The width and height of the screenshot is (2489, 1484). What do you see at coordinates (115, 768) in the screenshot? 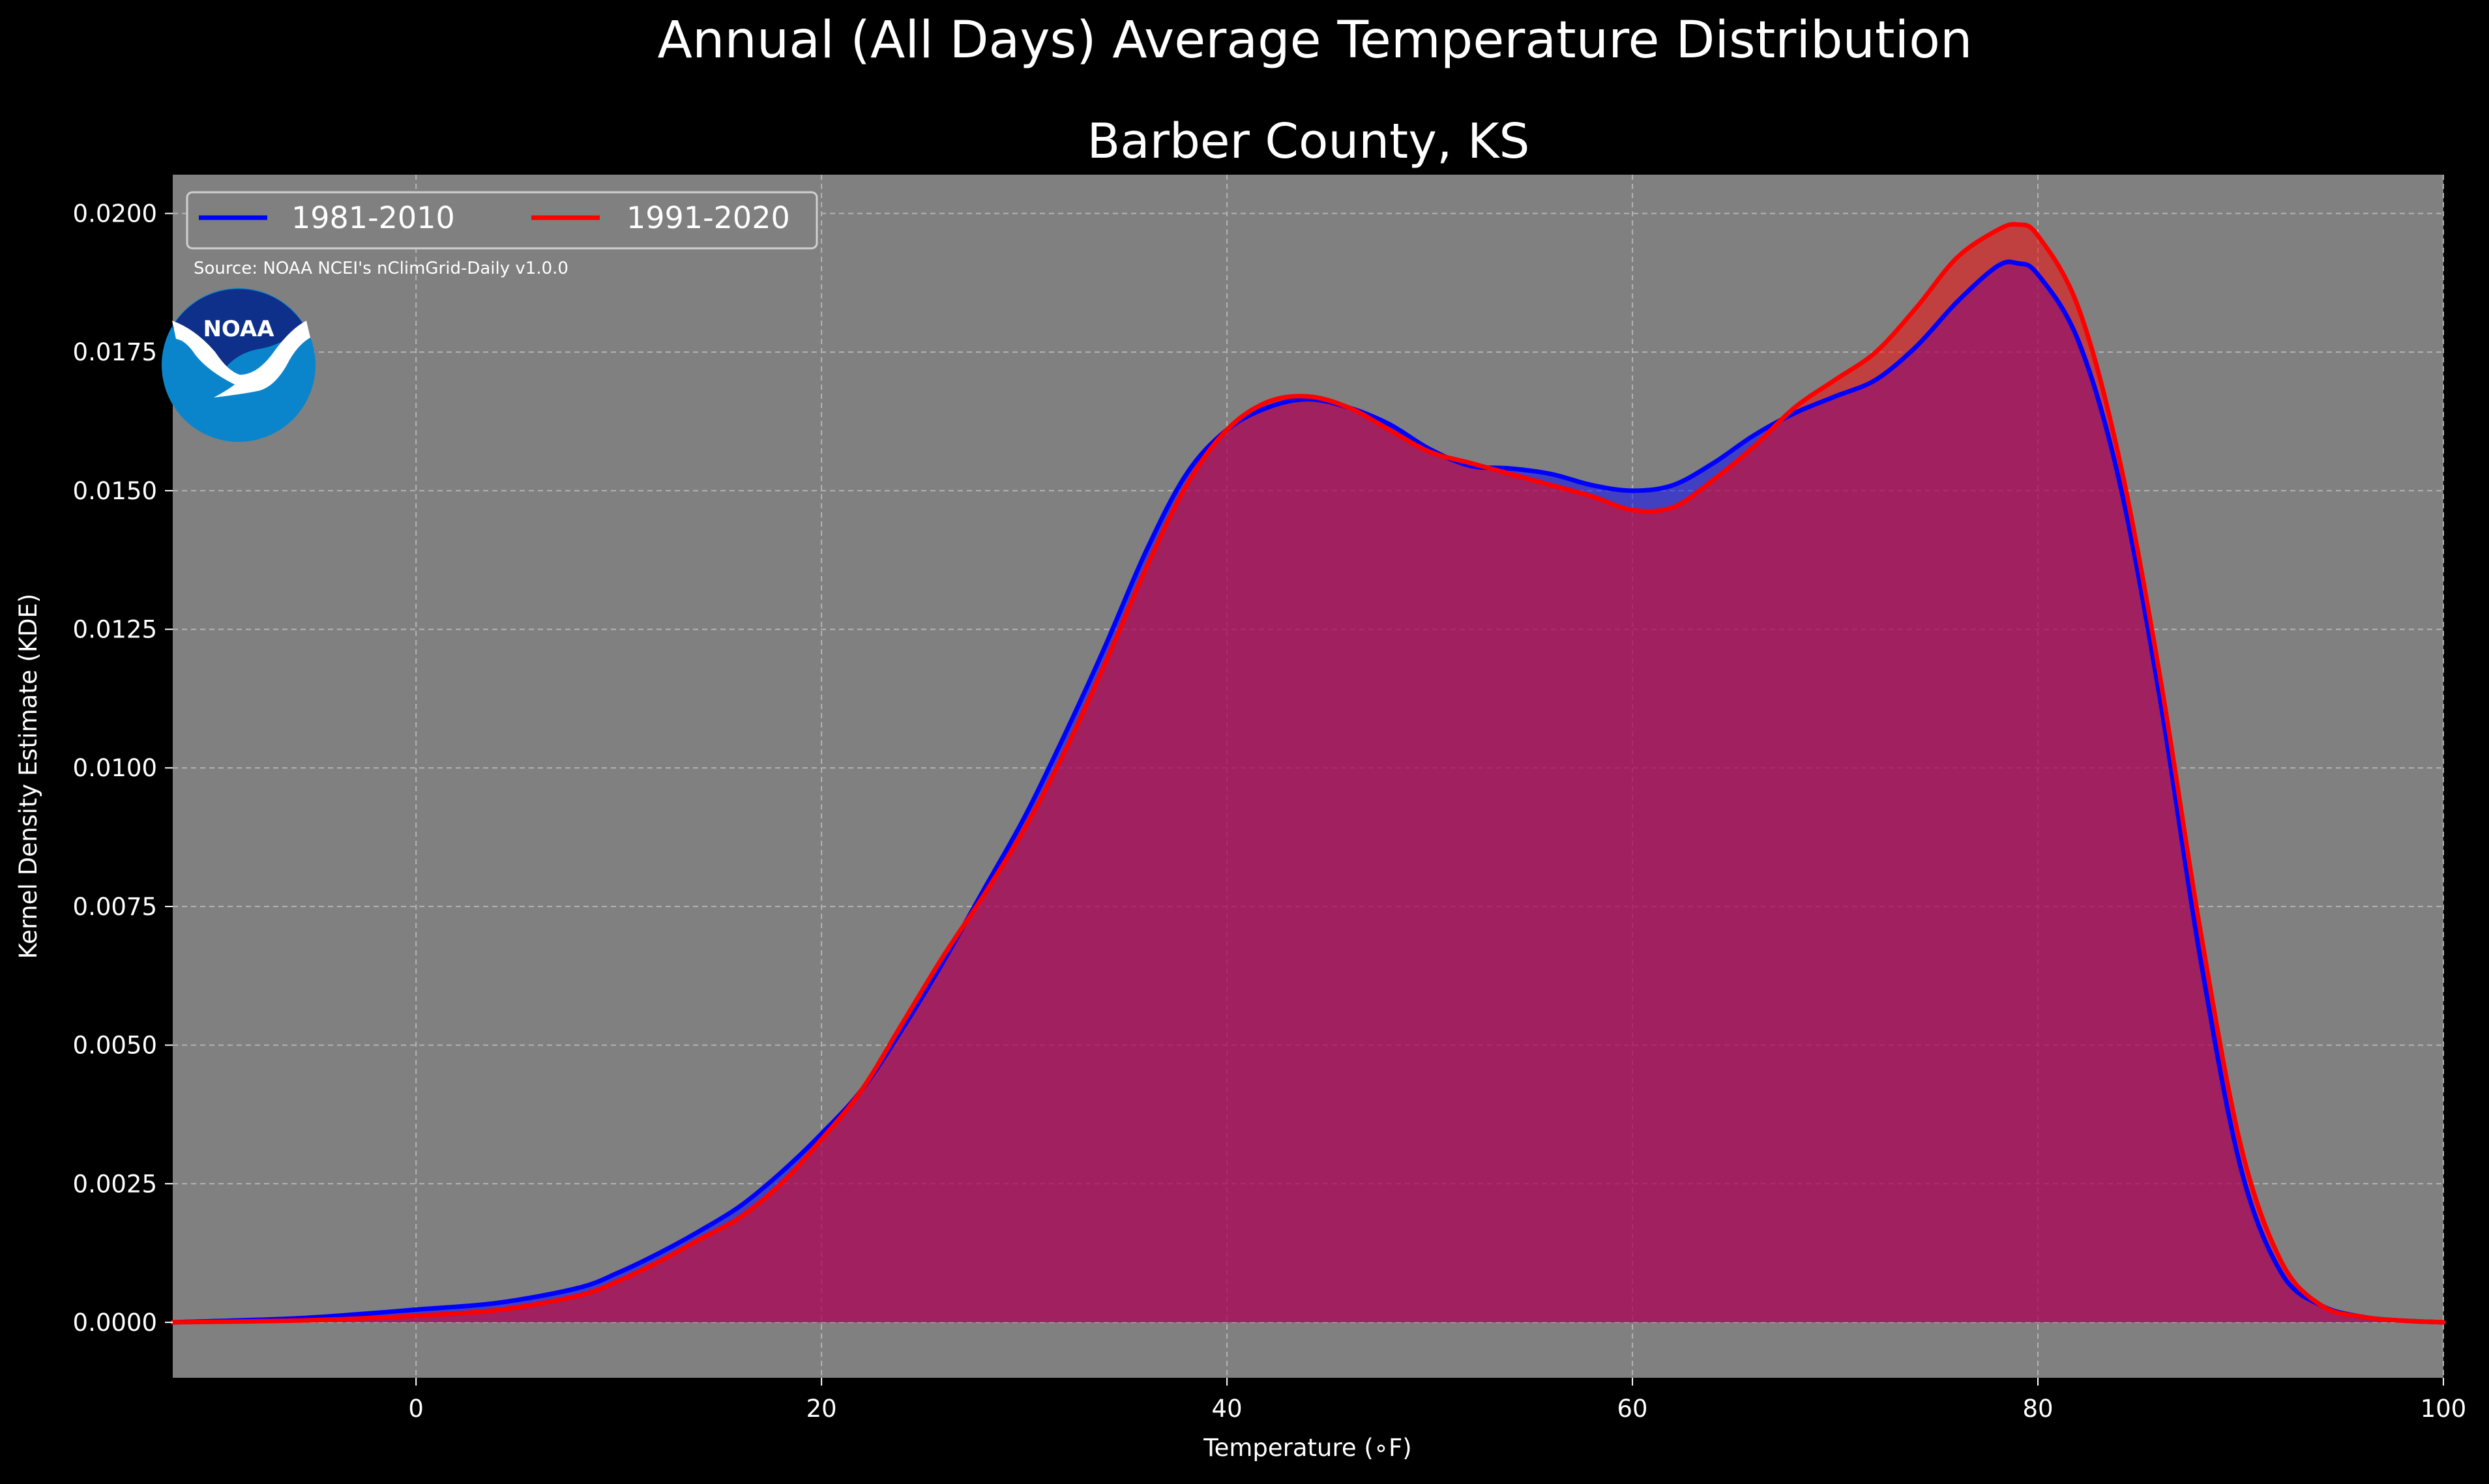
I see `y-tick-label: 0.0100` at bounding box center [115, 768].